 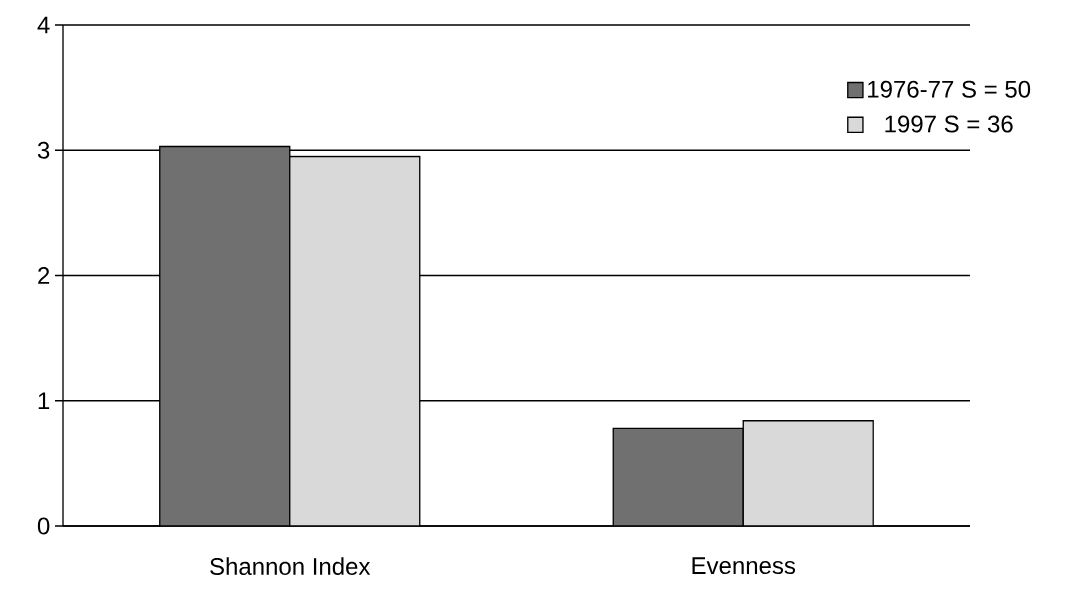 What do you see at coordinates (43, 526) in the screenshot?
I see `y-tick-label: 0` at bounding box center [43, 526].